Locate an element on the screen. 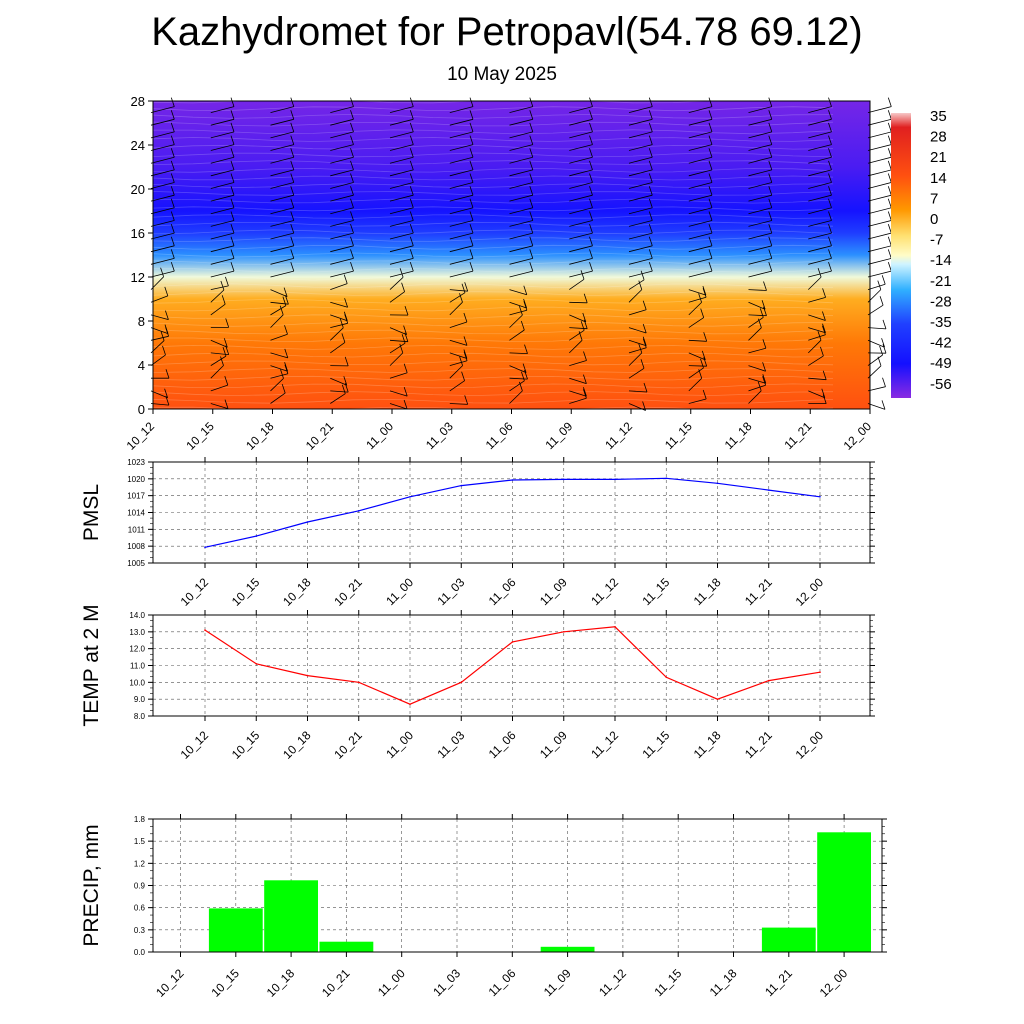 The height and width of the screenshot is (1024, 1024). colorbar-label: -28 is located at coordinates (941, 301).